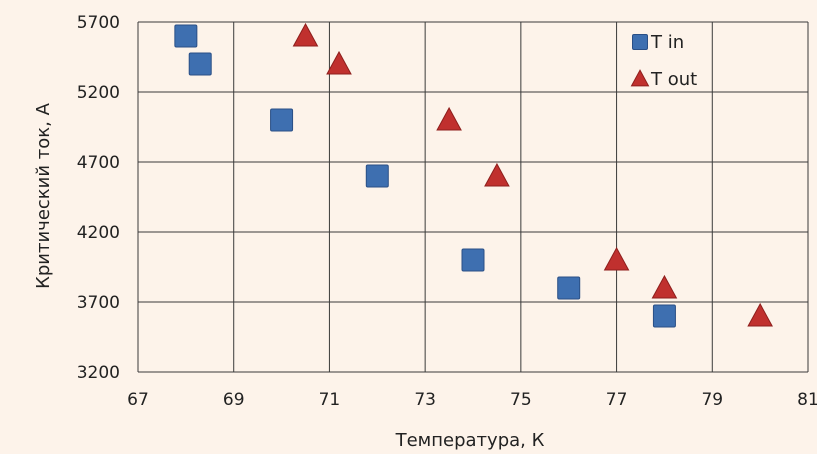 The image size is (817, 454). I want to click on x-axis-title: Температура, К, so click(470, 440).